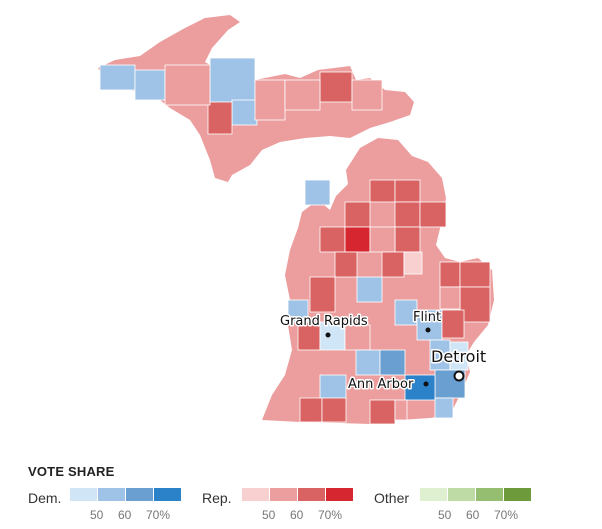 This screenshot has height=529, width=602. What do you see at coordinates (381, 384) in the screenshot?
I see `city-label-ann-arbor: Ann Arbor` at bounding box center [381, 384].